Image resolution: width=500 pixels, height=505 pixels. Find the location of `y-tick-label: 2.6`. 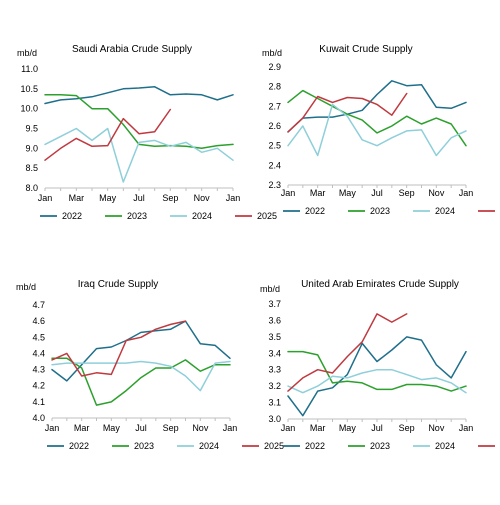

y-tick-label: 2.6 is located at coordinates (274, 126).